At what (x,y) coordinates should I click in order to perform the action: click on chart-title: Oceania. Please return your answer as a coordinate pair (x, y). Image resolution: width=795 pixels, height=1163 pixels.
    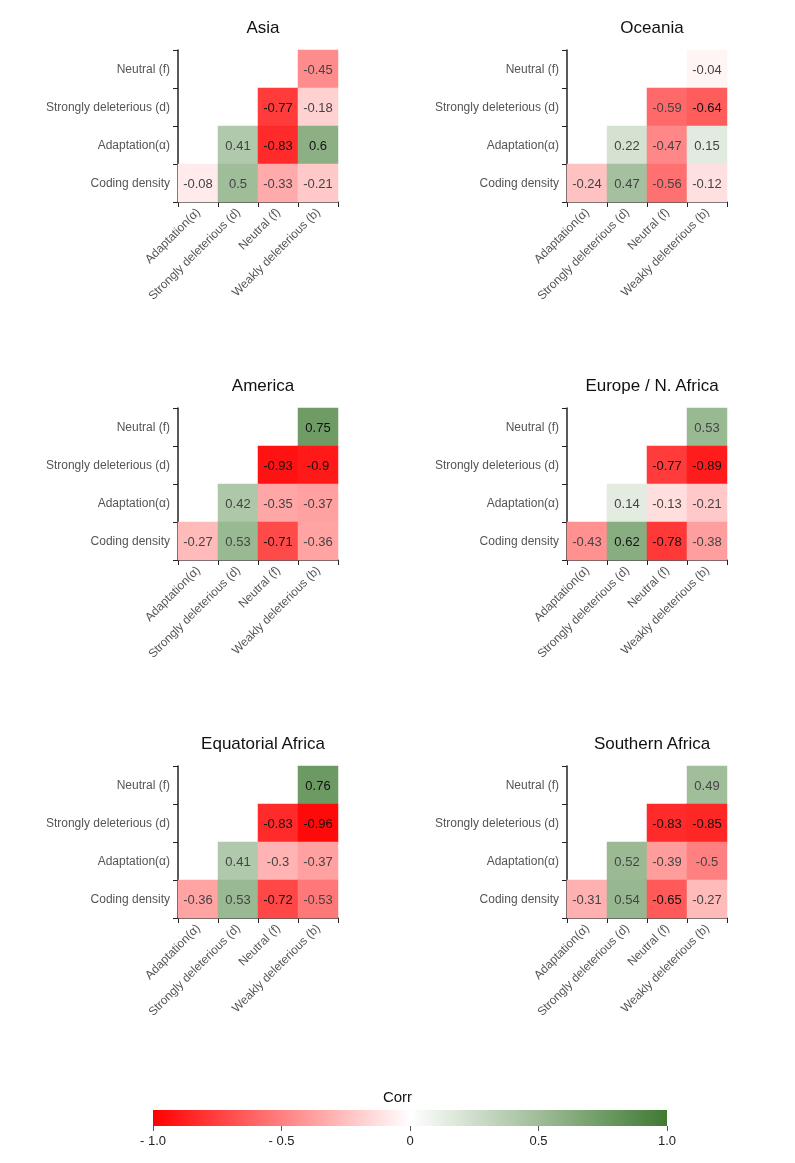
    Looking at the image, I should click on (652, 27).